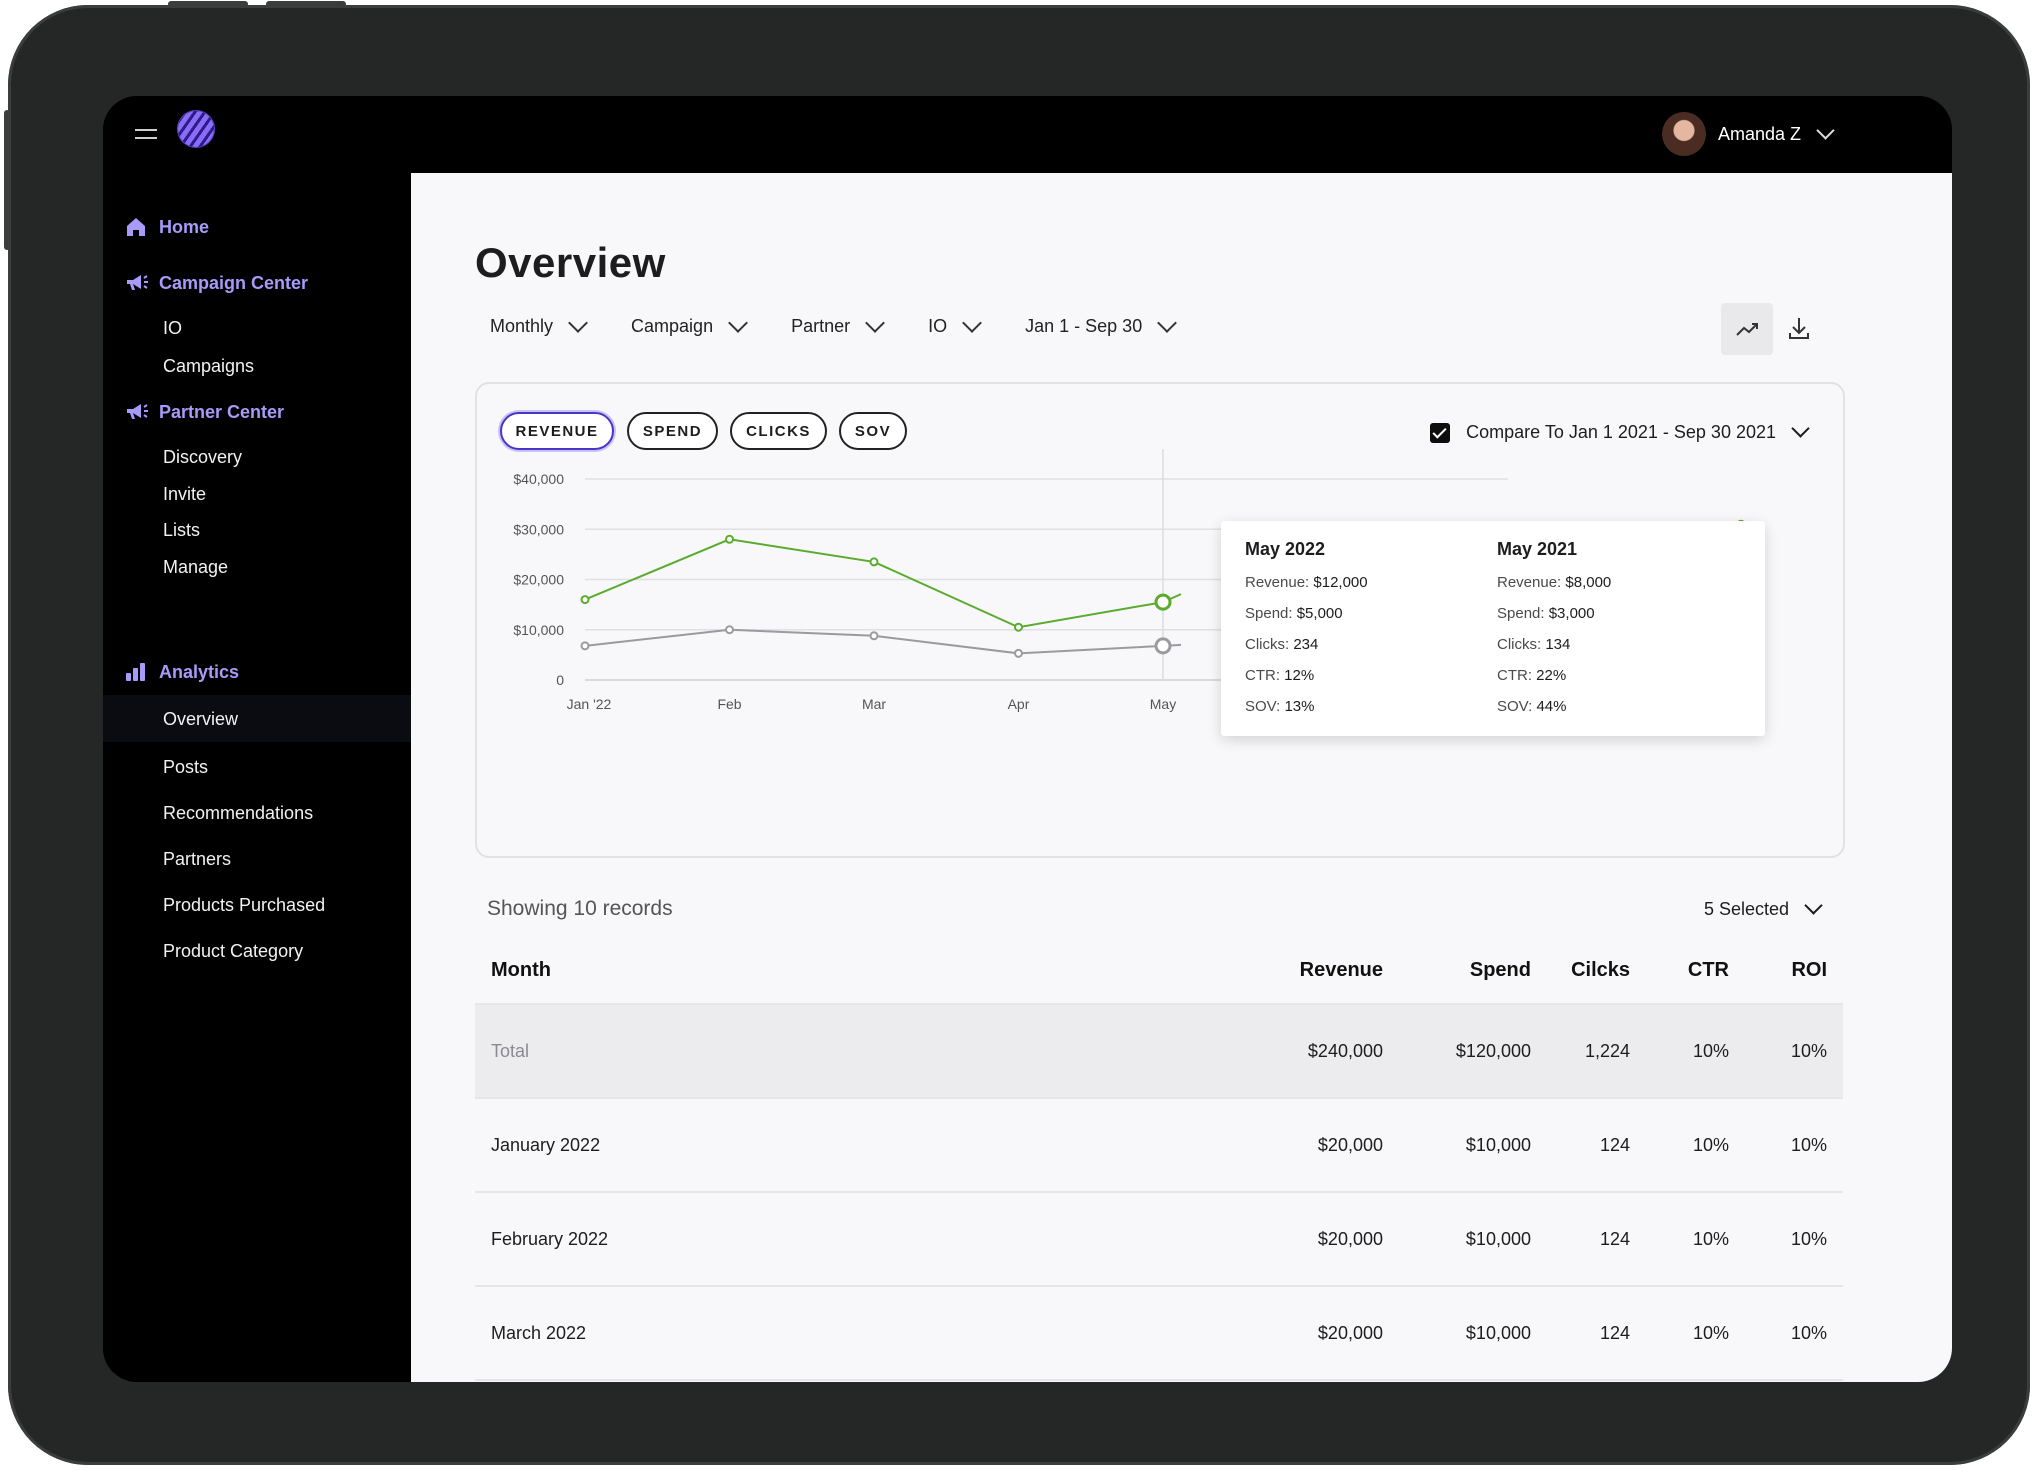 This screenshot has width=2033, height=1471. I want to click on compare-toggle: Compare To Jan 1 2021 - Sep 30 2021, so click(1620, 431).